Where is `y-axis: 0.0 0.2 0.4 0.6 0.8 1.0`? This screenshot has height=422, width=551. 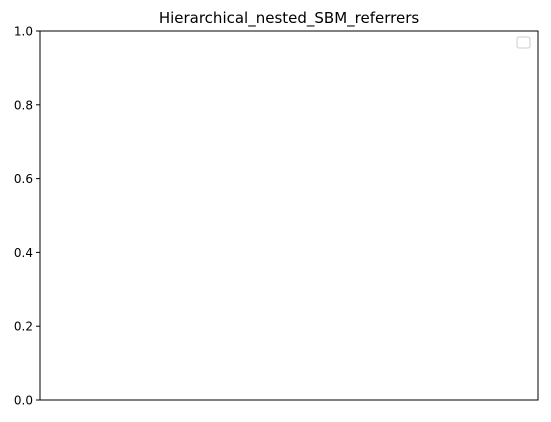
y-axis: 0.0 0.2 0.4 0.6 0.8 1.0 is located at coordinates (27, 216).